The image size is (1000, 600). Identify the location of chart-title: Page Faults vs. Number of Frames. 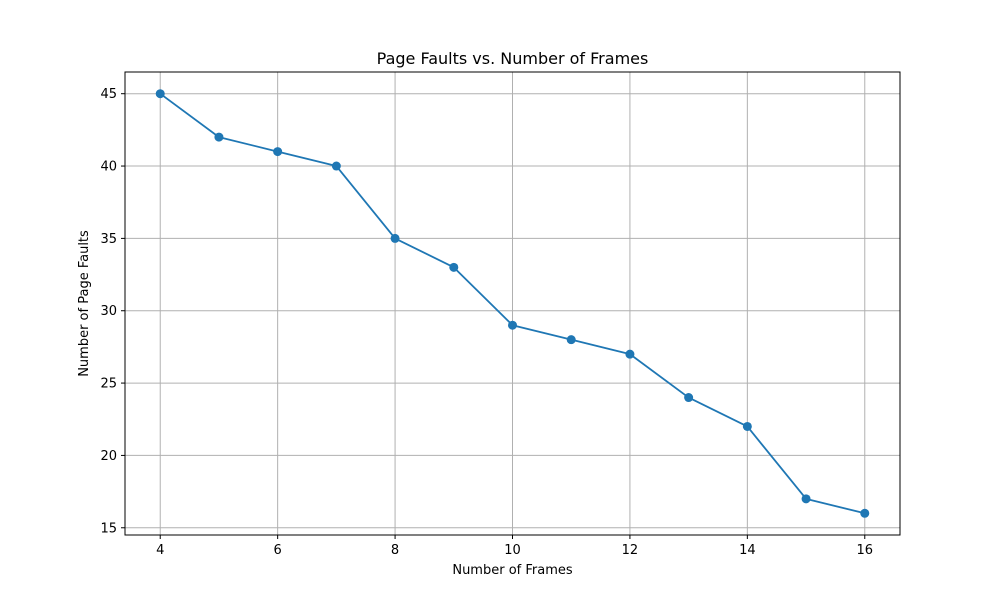
(513, 58).